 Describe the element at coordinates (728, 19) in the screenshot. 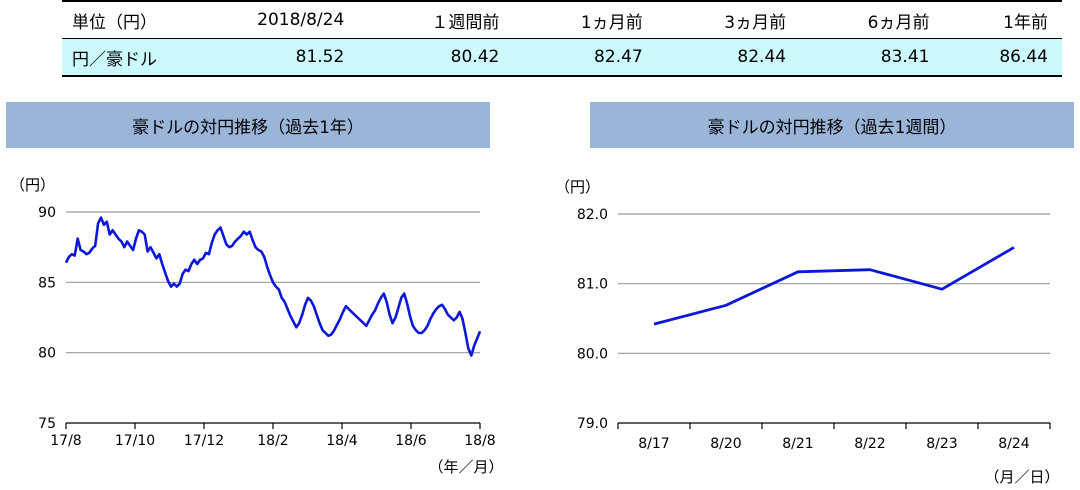

I see `table-column-header: 3ヵ月前` at that location.